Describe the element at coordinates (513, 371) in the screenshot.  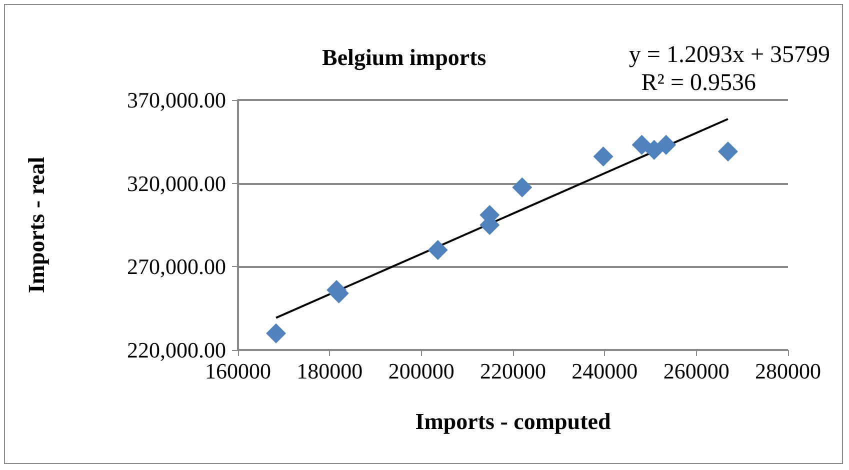
I see `x-tick-label: 220000` at that location.